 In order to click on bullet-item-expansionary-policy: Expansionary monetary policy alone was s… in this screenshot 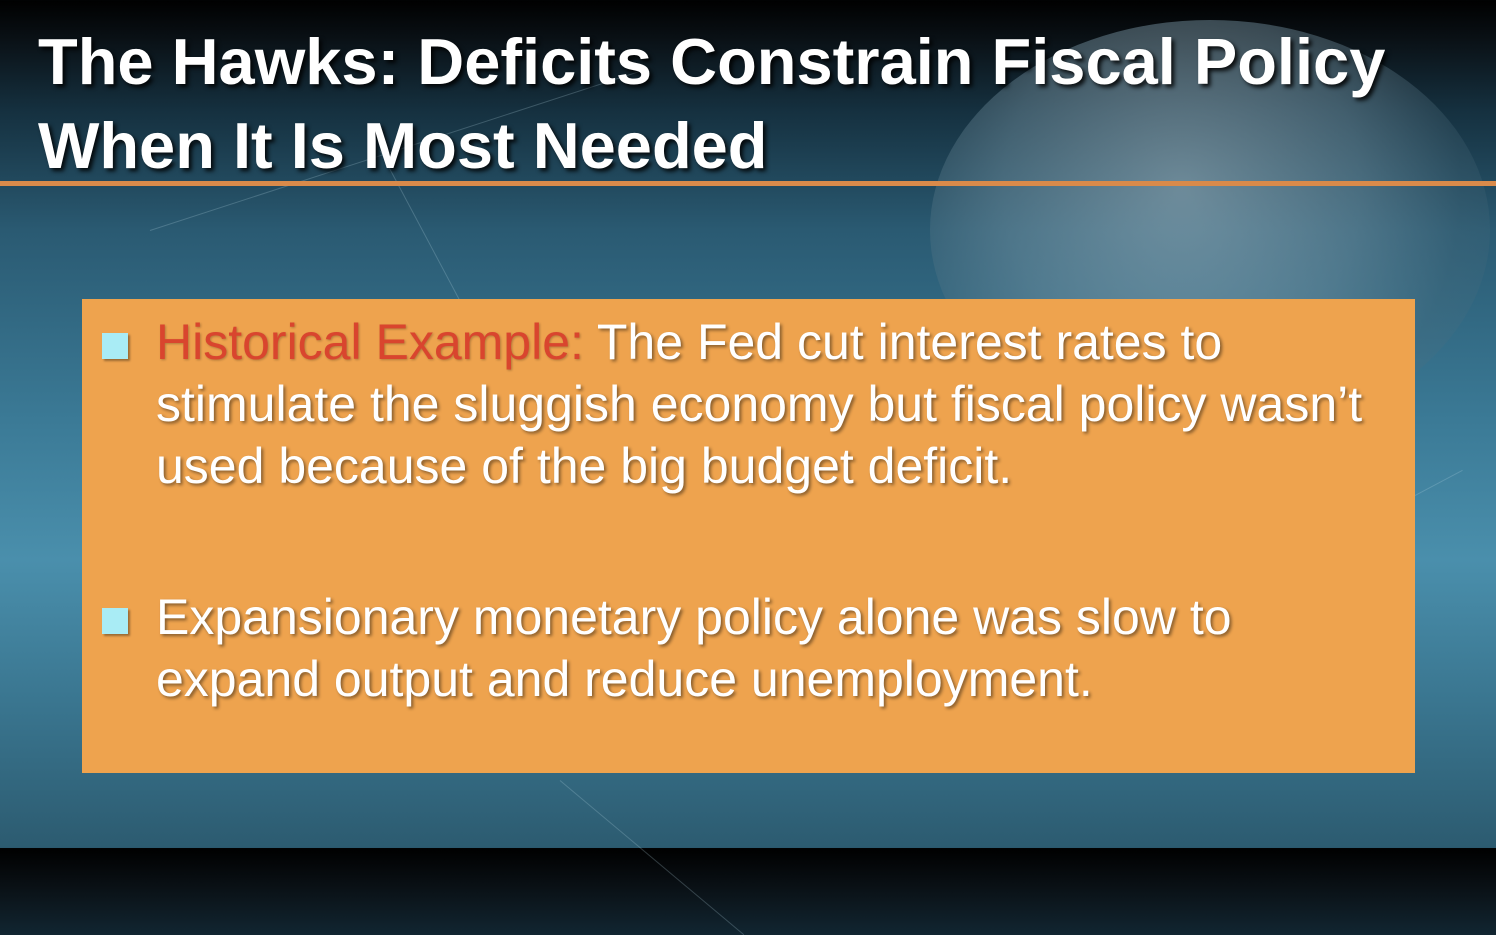, I will do `click(749, 648)`.